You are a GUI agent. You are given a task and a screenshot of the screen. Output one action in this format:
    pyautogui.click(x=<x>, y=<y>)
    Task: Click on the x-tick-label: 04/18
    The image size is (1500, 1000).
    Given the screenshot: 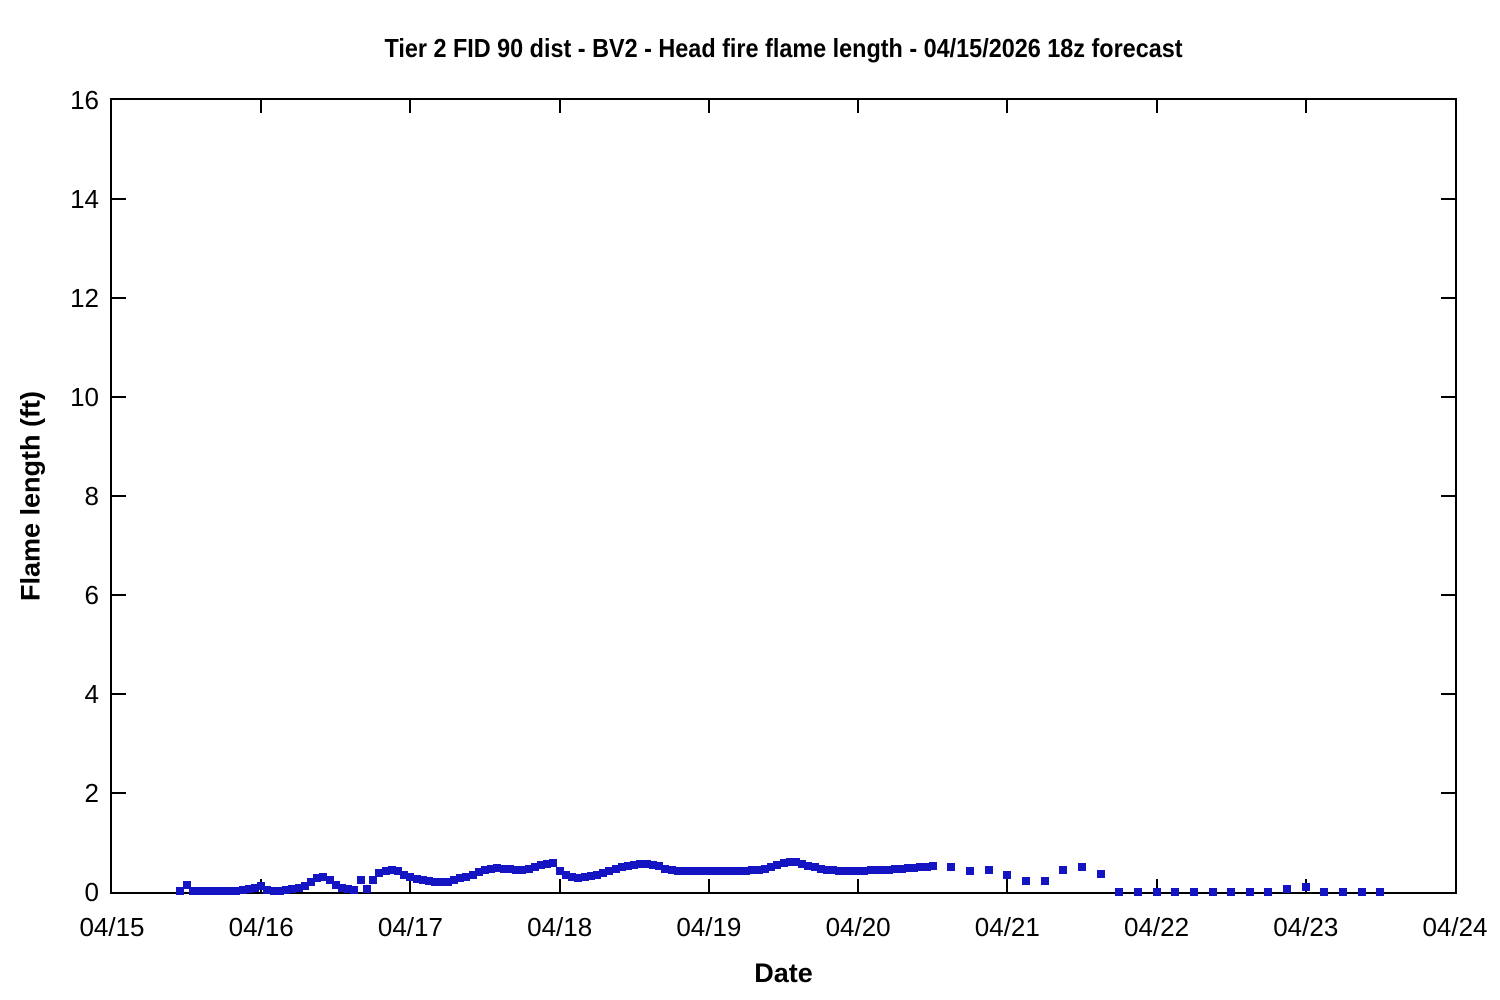 What is the action you would take?
    pyautogui.click(x=560, y=927)
    